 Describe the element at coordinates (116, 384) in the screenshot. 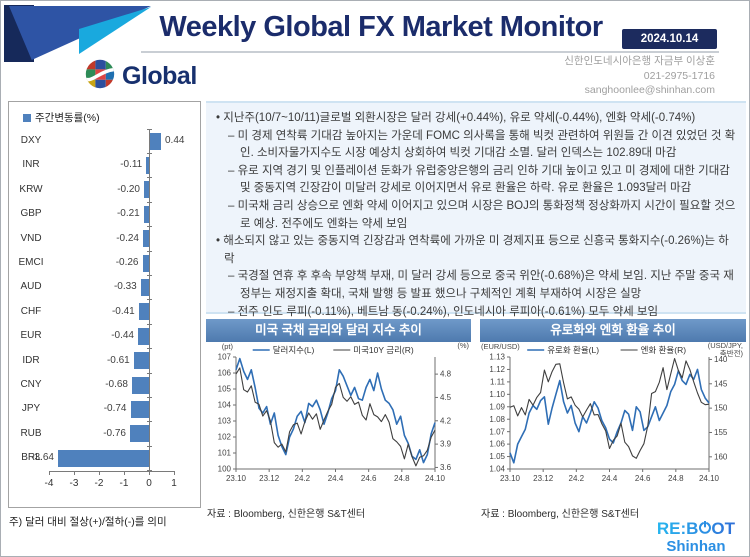

I see `bar-value-label: -0.68` at that location.